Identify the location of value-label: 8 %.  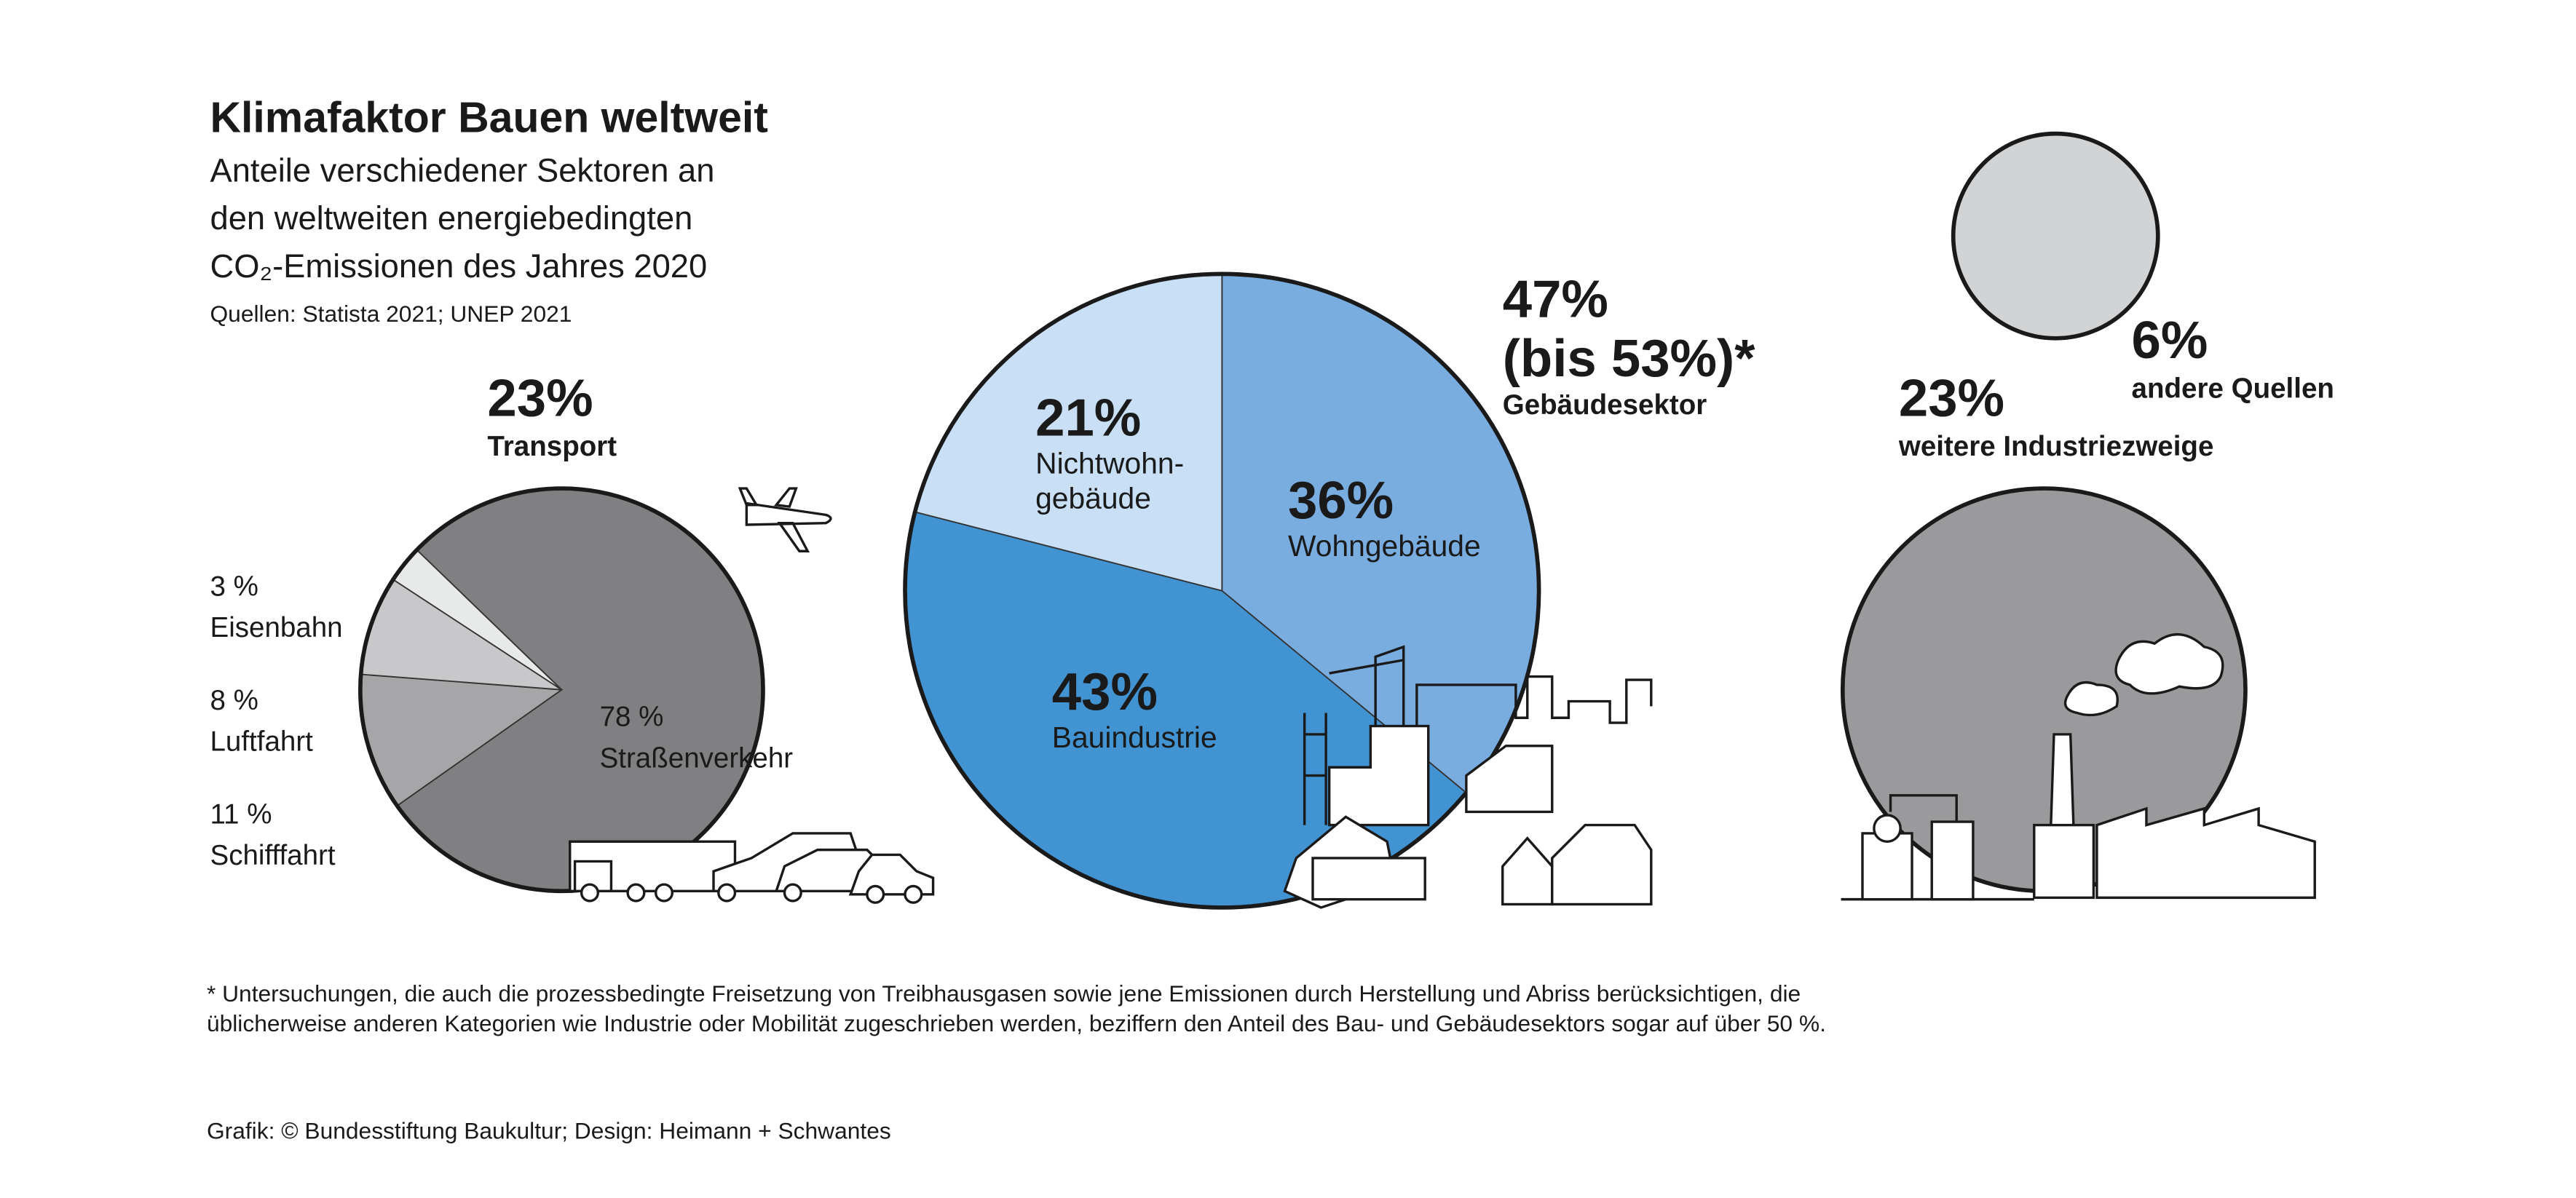
(234, 700).